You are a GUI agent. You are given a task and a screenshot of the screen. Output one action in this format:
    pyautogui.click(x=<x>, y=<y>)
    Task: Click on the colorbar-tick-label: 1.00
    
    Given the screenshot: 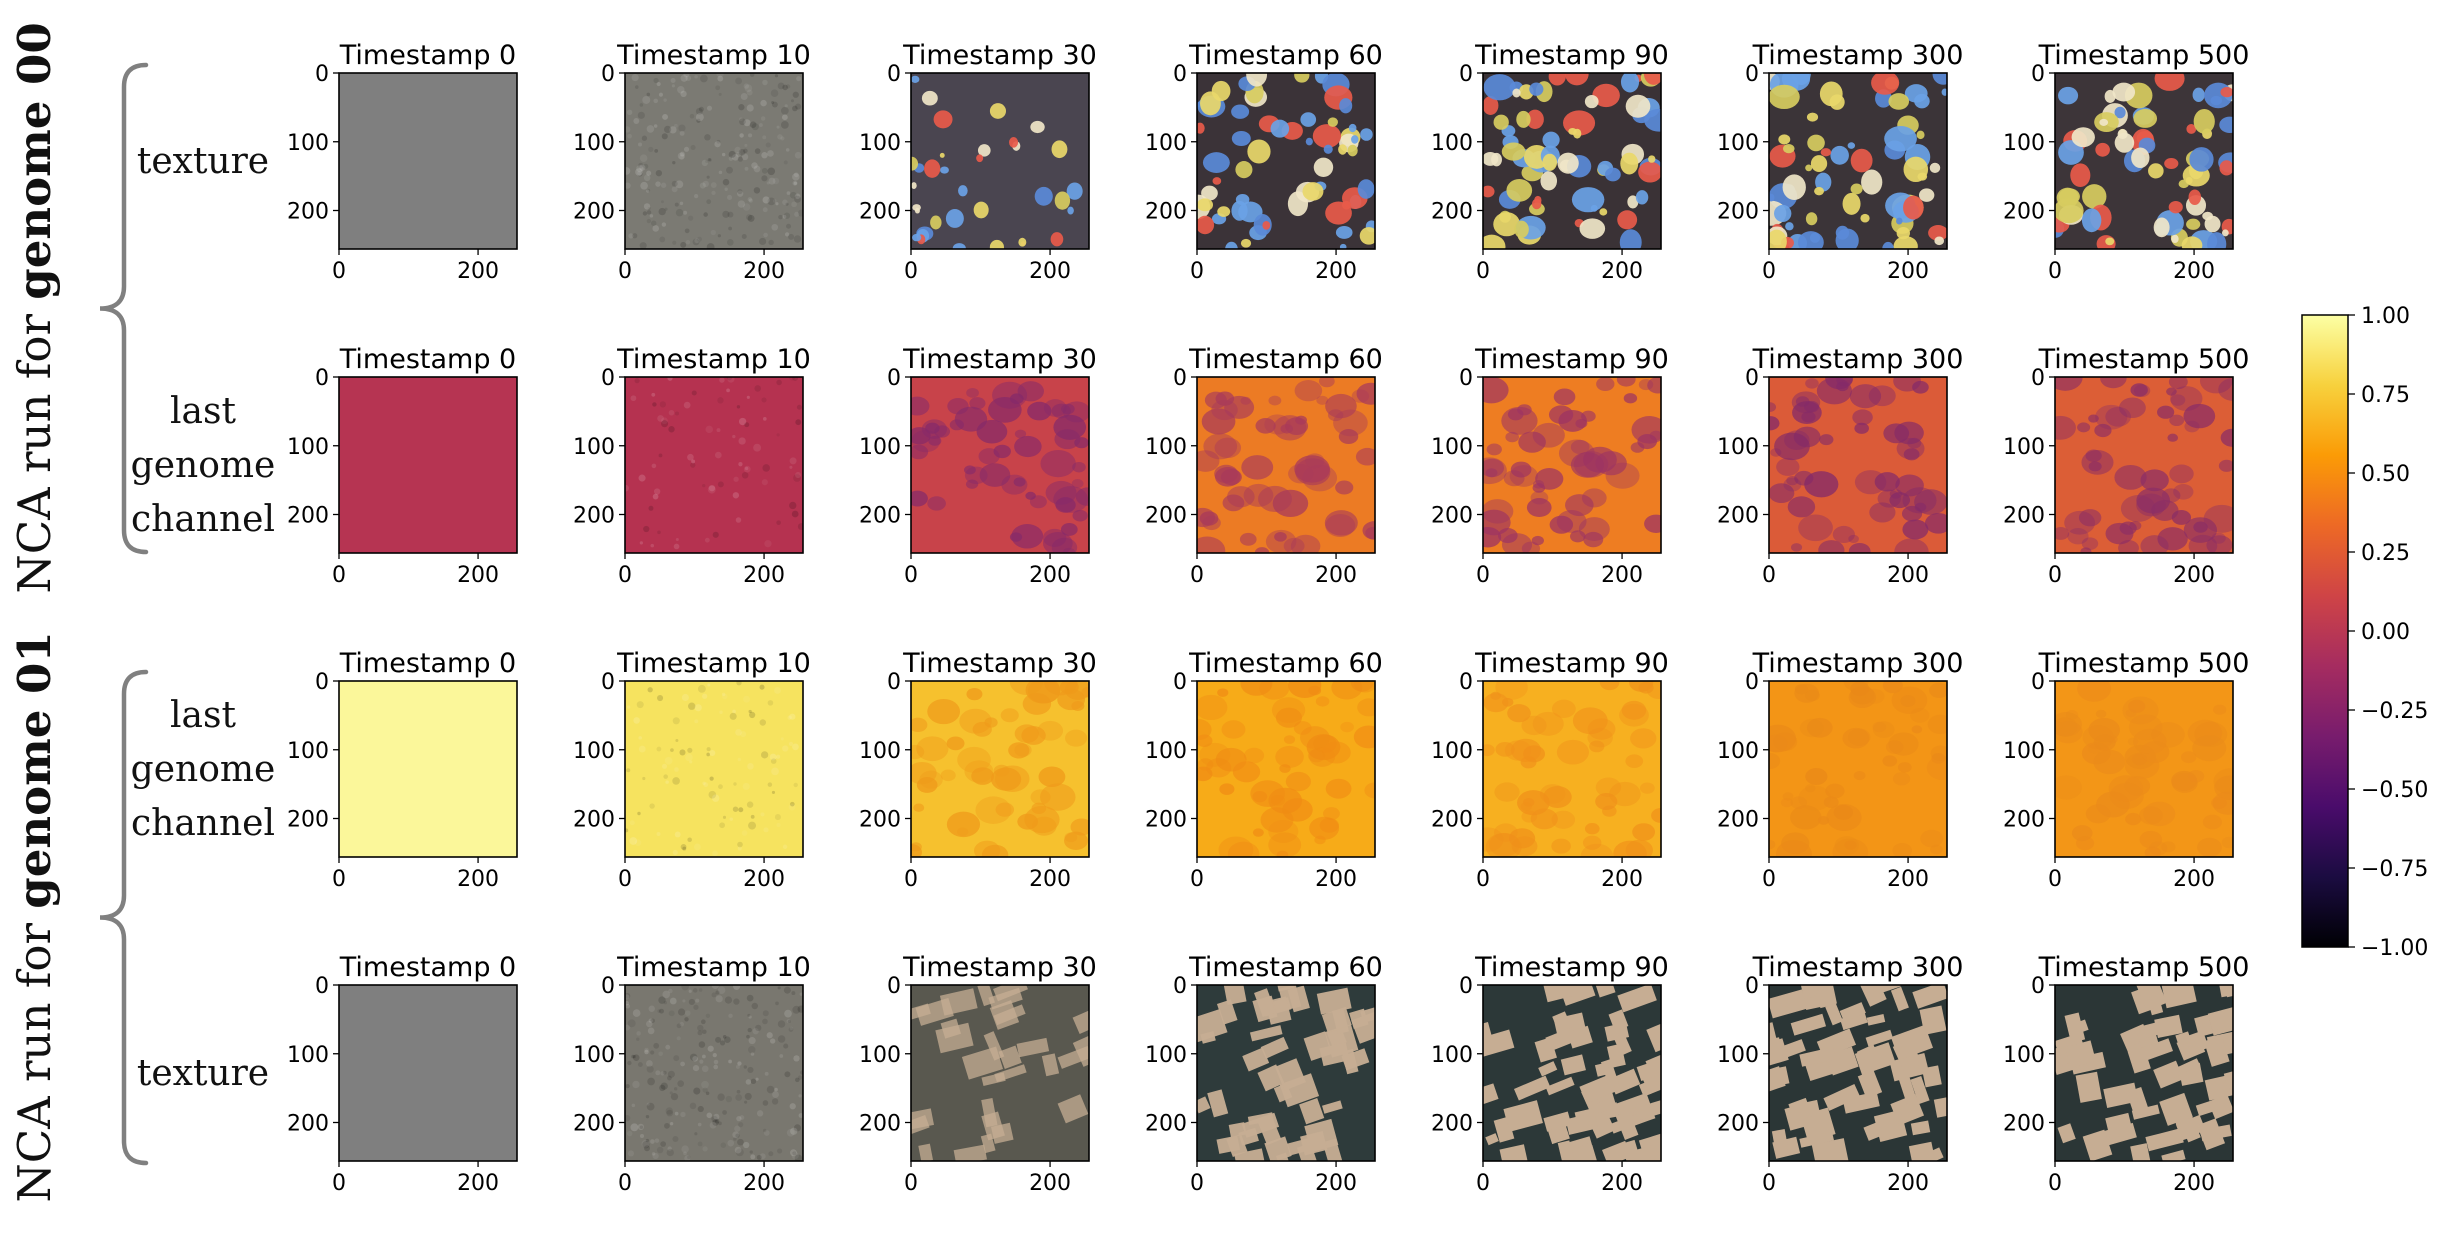 What is the action you would take?
    pyautogui.click(x=2385, y=316)
    